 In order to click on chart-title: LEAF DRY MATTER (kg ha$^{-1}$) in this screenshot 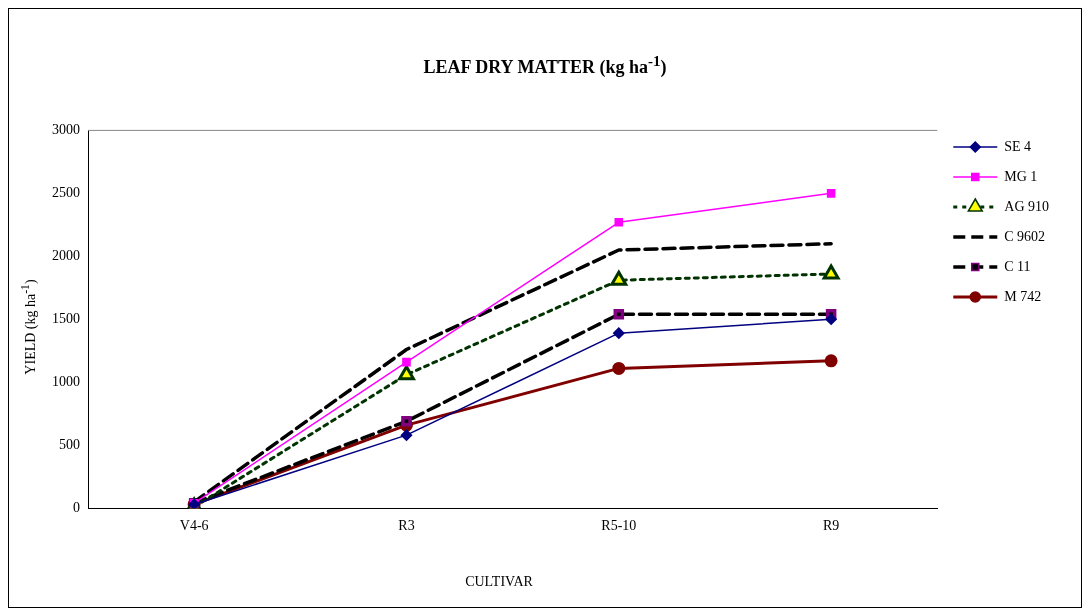, I will do `click(545, 65)`.